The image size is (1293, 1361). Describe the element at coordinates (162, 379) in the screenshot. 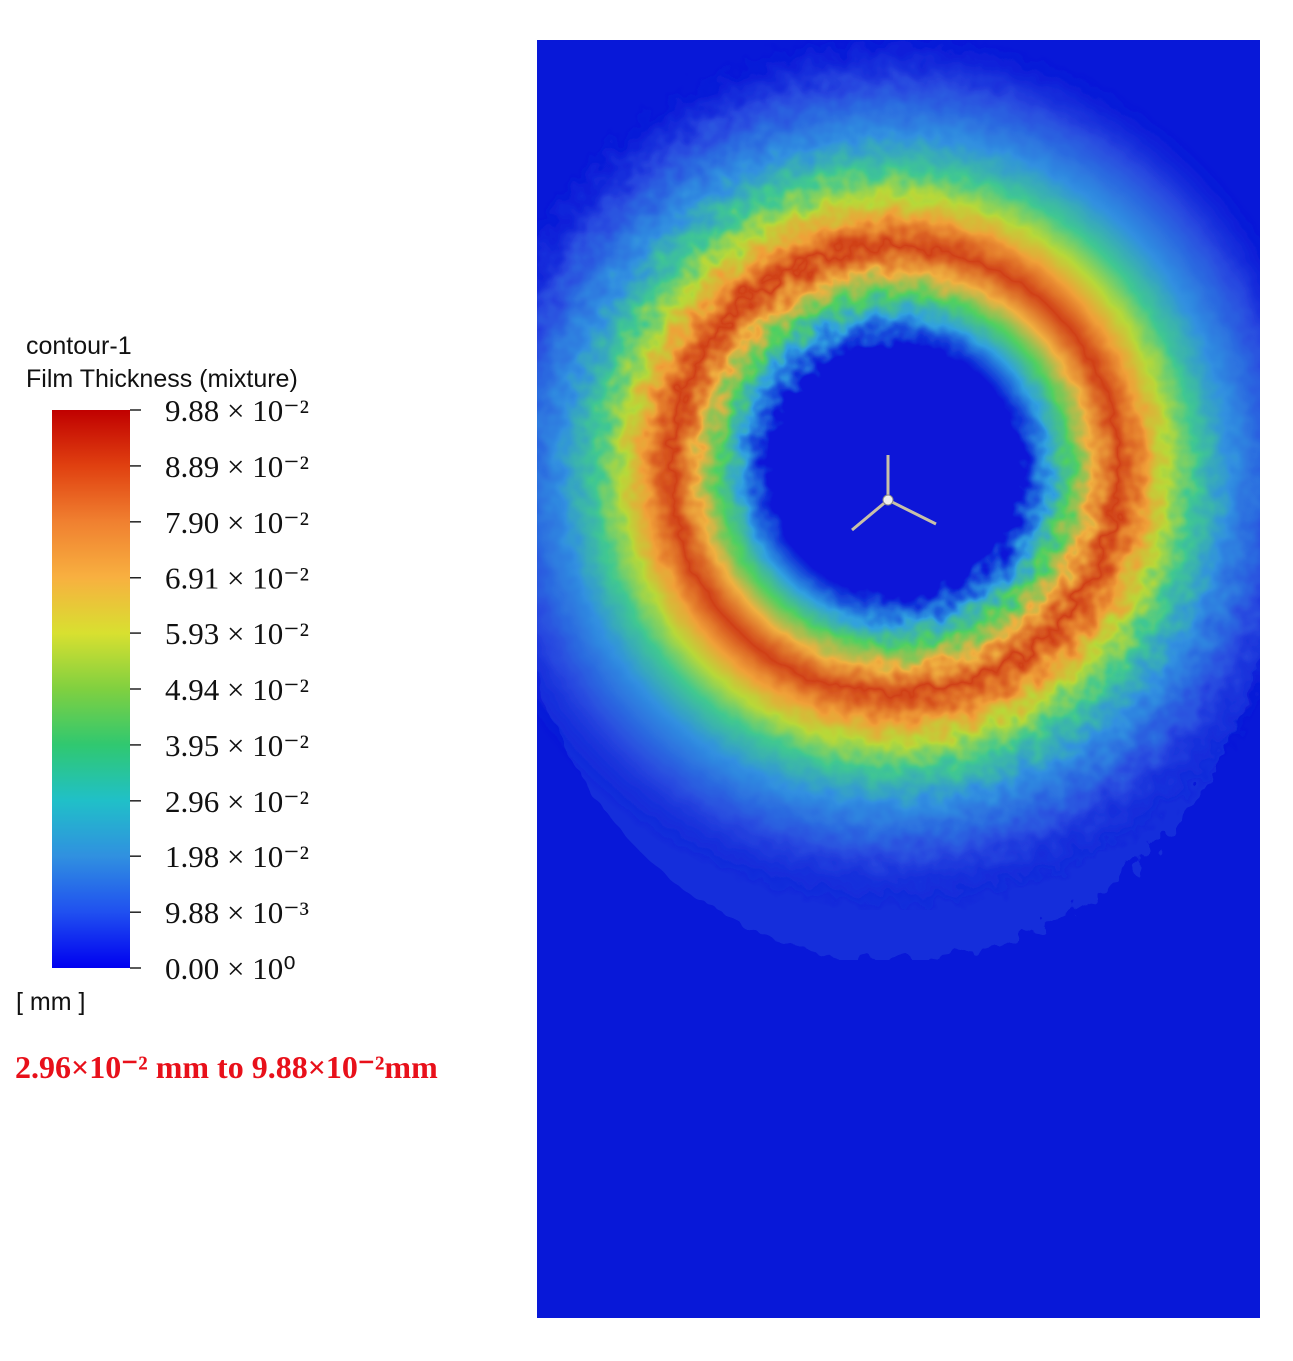

I see `legend-subtitle: Film Thickness (mixture)` at that location.